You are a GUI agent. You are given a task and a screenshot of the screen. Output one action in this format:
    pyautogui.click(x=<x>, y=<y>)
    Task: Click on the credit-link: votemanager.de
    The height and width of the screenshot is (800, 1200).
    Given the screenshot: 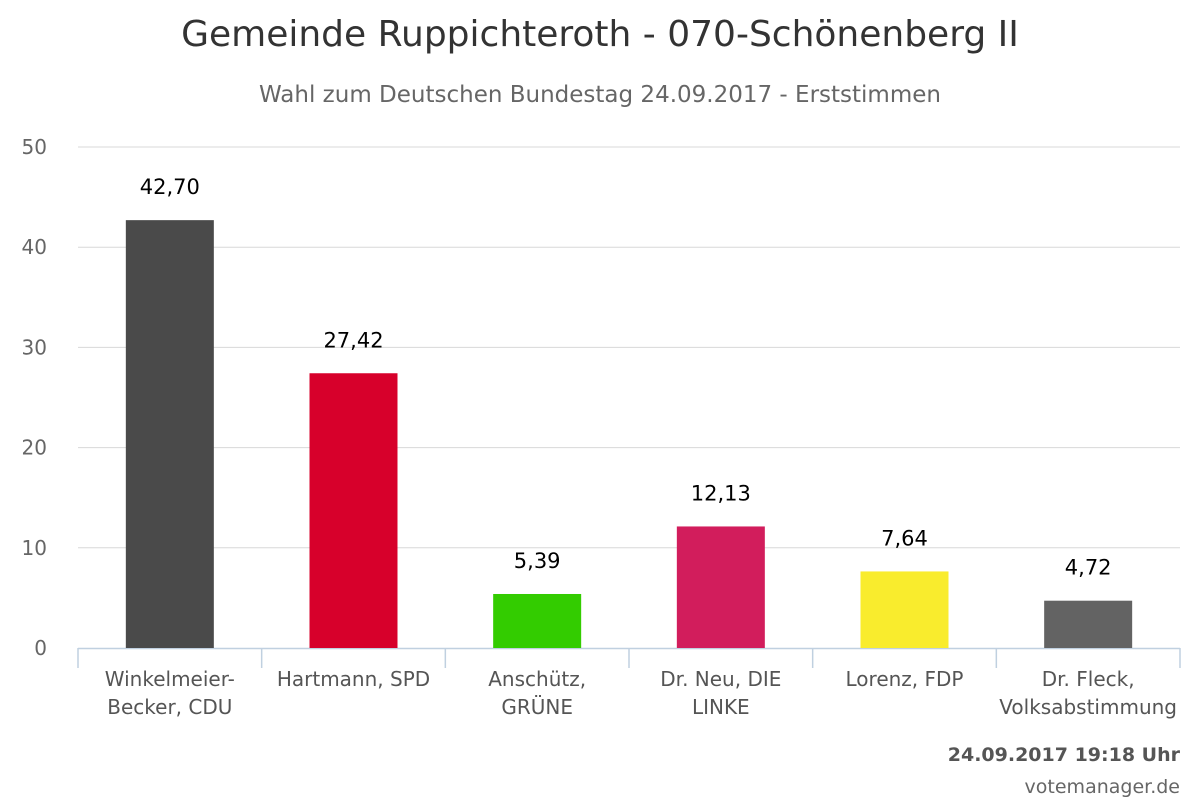 What is the action you would take?
    pyautogui.click(x=1102, y=787)
    